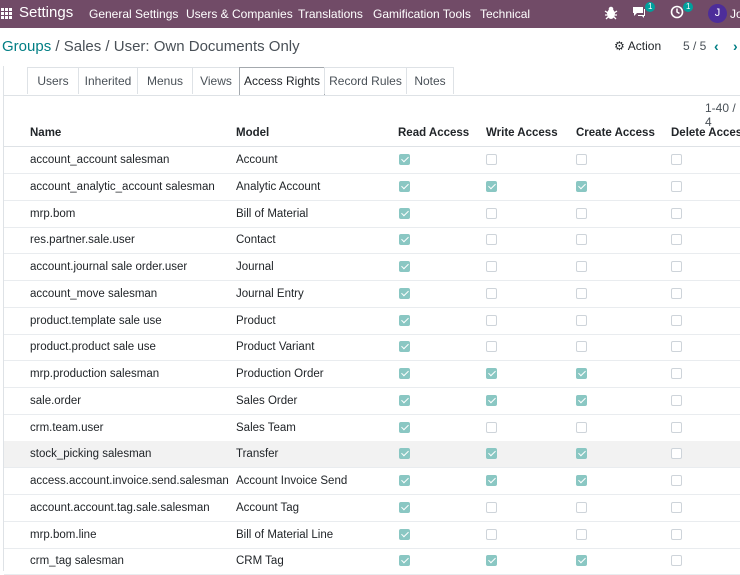  Describe the element at coordinates (644, 11) in the screenshot. I see `chat-icon: 1` at that location.